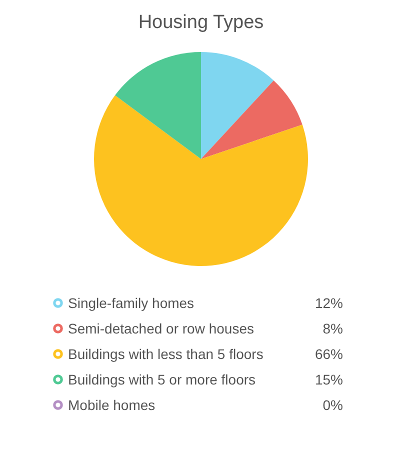 Image resolution: width=399 pixels, height=455 pixels. What do you see at coordinates (328, 303) in the screenshot?
I see `data-label: 12%` at bounding box center [328, 303].